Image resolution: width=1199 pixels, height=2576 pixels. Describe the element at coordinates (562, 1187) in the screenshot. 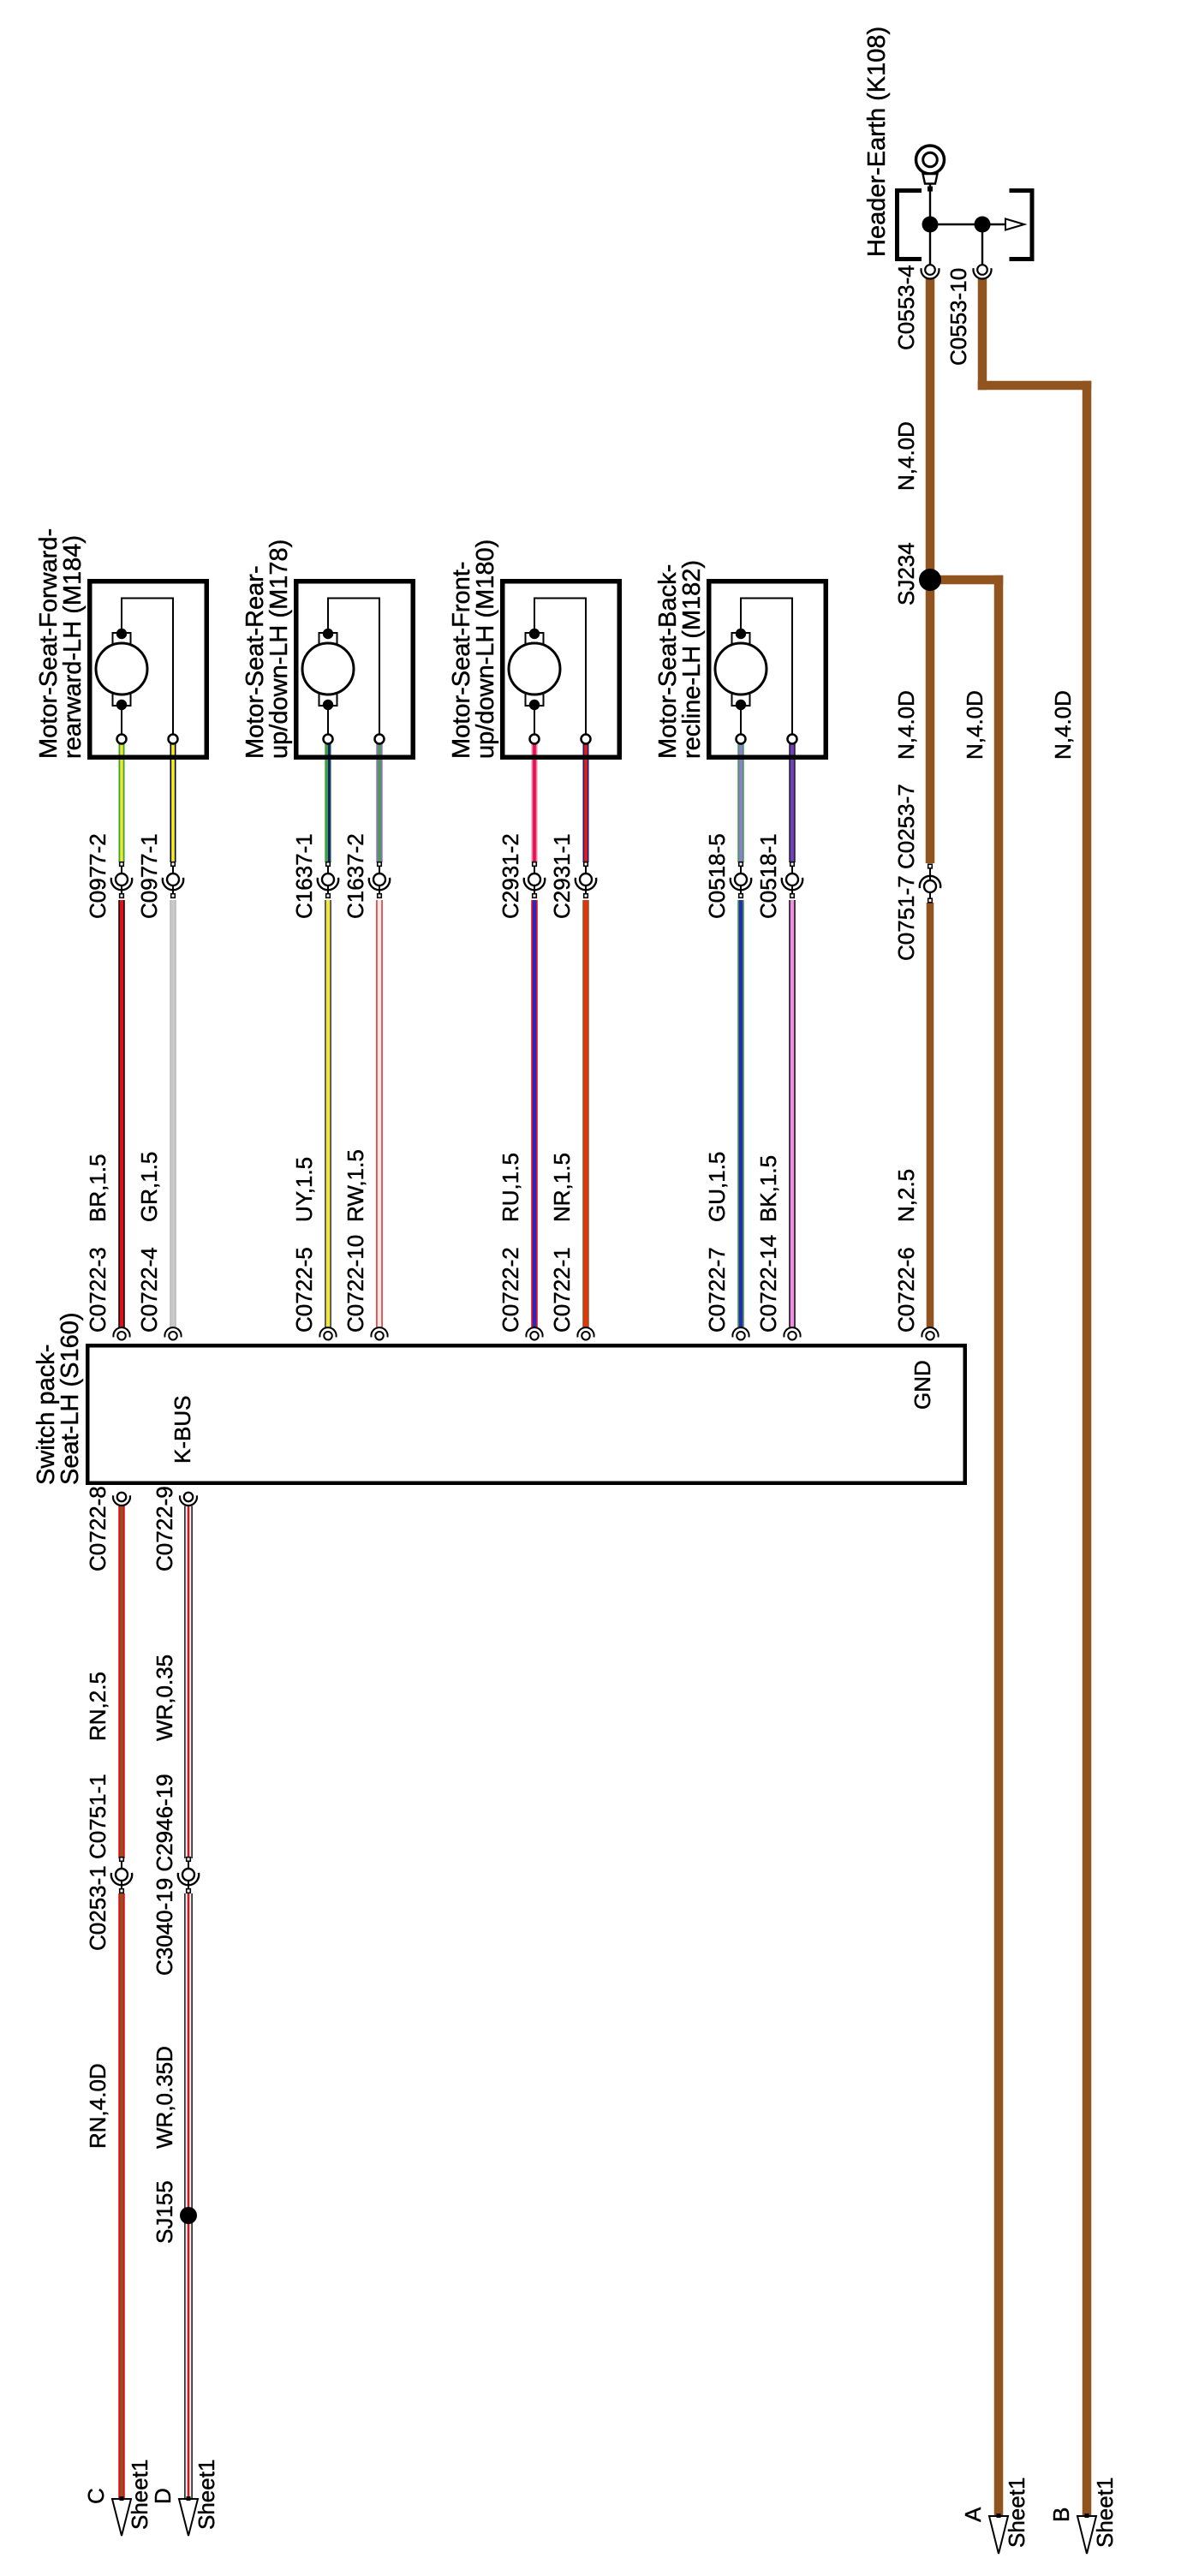

I see `svg-text: NR,1.5` at that location.